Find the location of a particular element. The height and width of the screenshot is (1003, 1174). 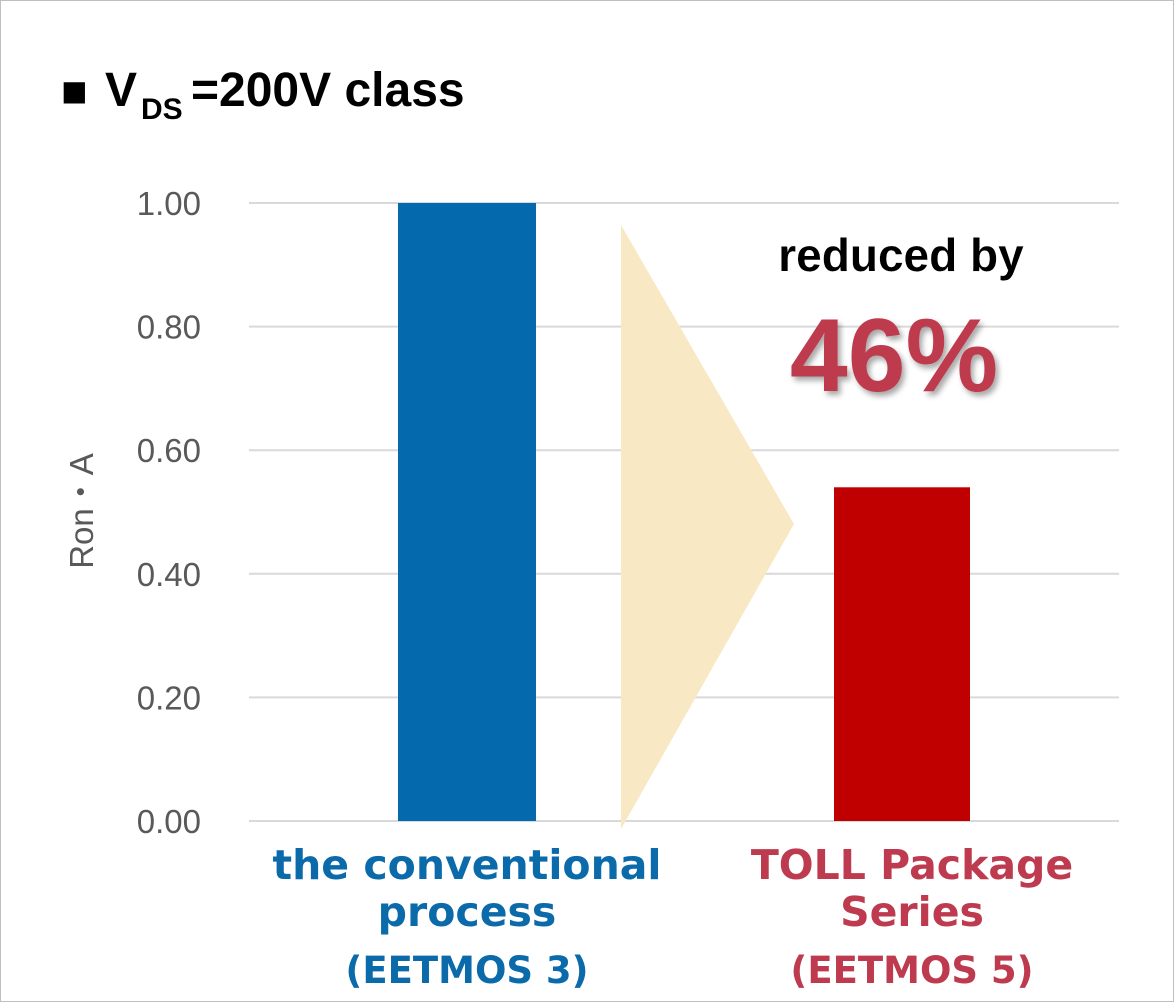

y-axis-label: Ron・A is located at coordinates (81, 511).